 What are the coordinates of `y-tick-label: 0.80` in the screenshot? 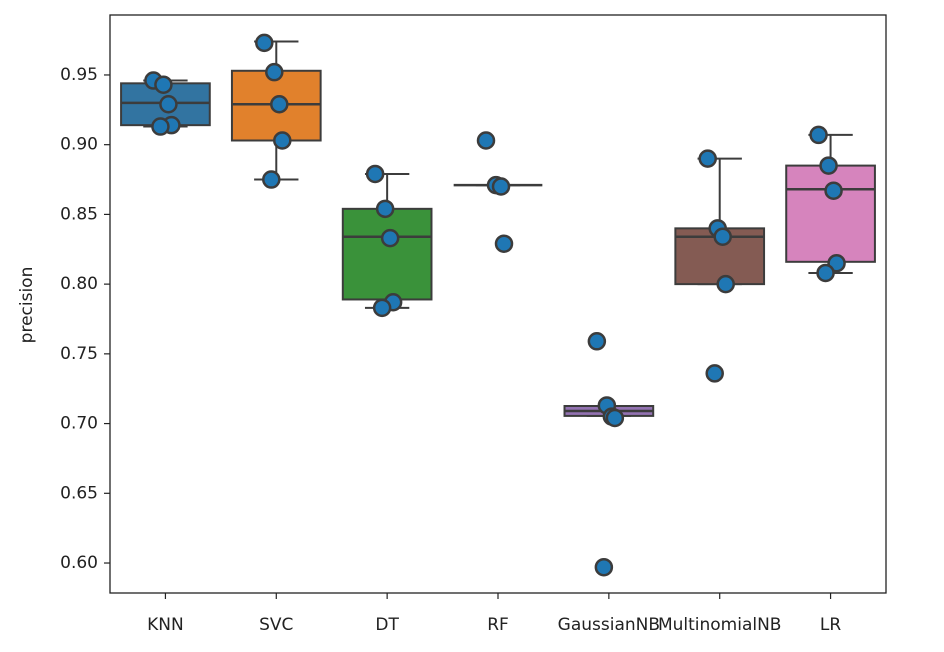 It's located at (79, 284).